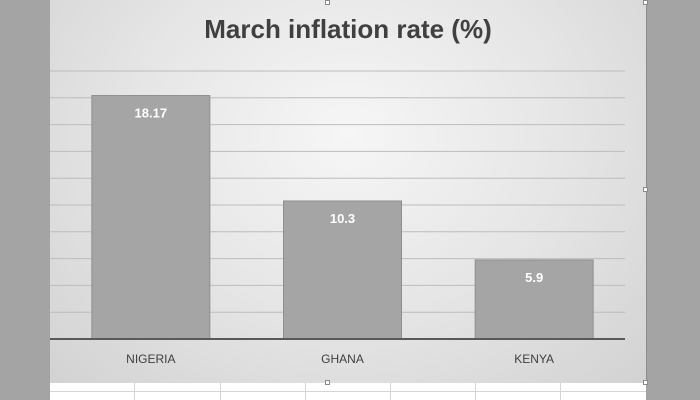 Image resolution: width=700 pixels, height=400 pixels. What do you see at coordinates (150, 359) in the screenshot?
I see `category-label-nigeria: NIGERIA` at bounding box center [150, 359].